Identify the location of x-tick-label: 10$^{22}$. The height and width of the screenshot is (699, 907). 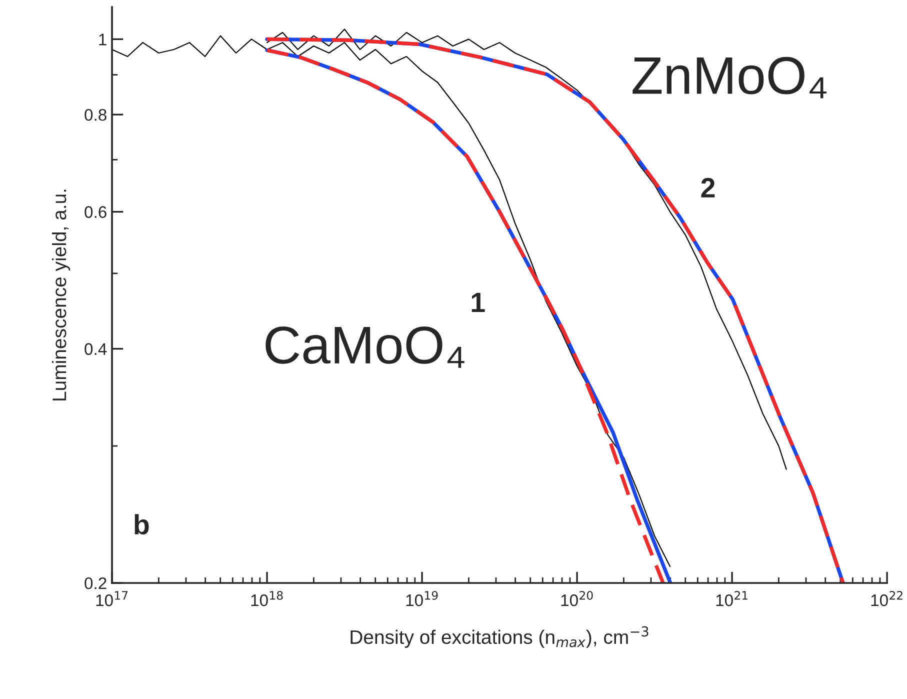
(886, 598).